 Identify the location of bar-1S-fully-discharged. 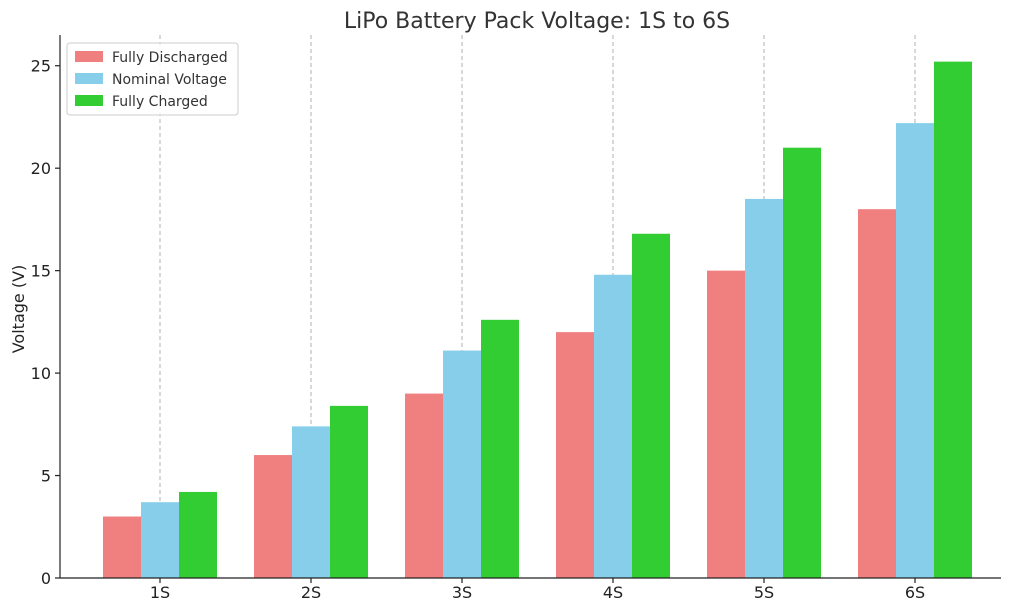
(122, 547).